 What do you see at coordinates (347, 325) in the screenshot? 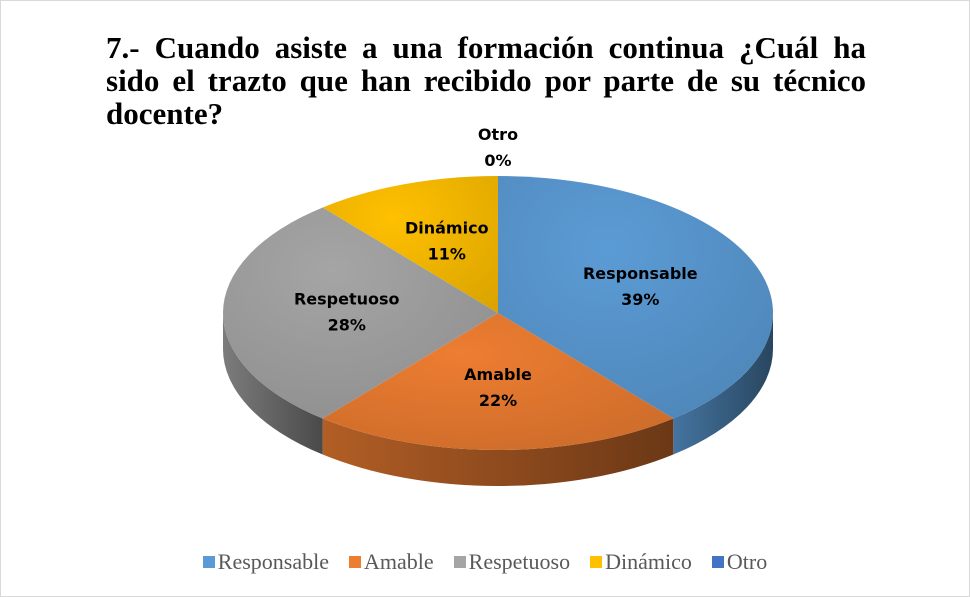
I see `data-label-value: 28%` at bounding box center [347, 325].